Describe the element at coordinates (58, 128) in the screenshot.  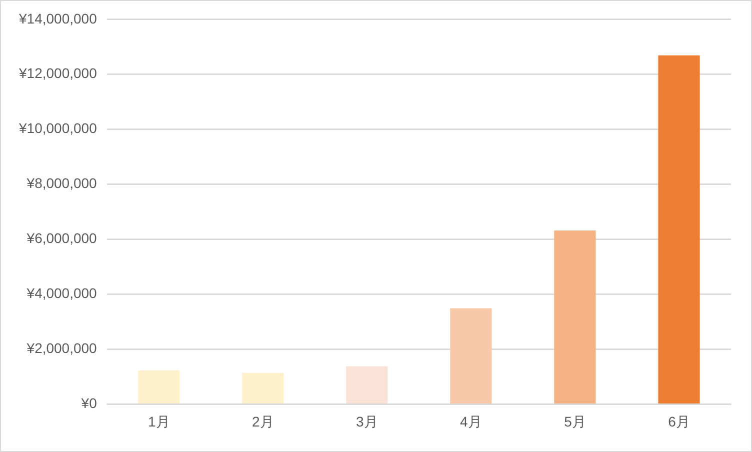
I see `y-tick-label: ¥10,000,000` at that location.